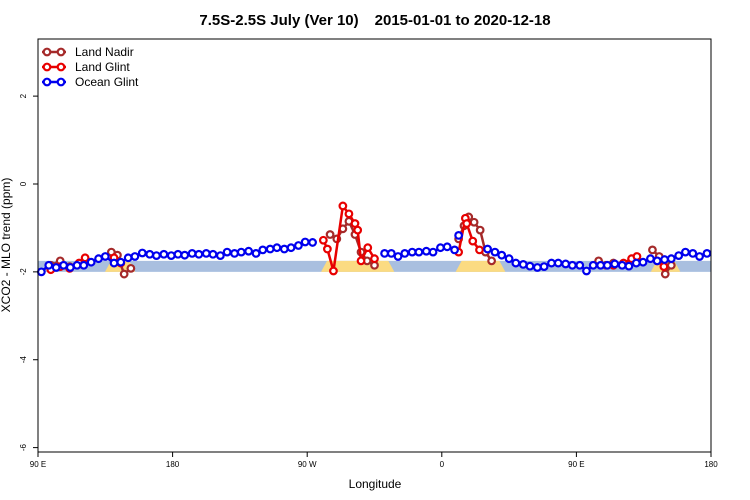 This screenshot has width=750, height=500. What do you see at coordinates (480, 266) in the screenshot?
I see `land-band-segment` at bounding box center [480, 266].